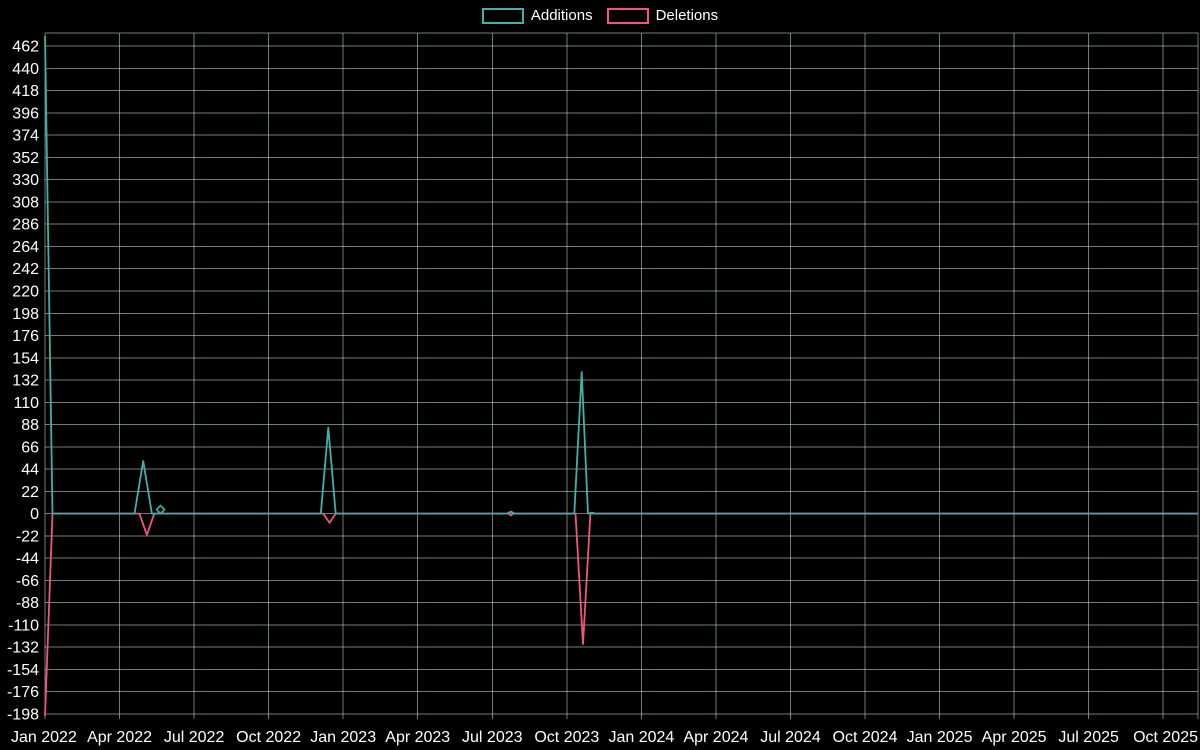  What do you see at coordinates (1014, 737) in the screenshot?
I see `x-tick-label: Apr 2025` at bounding box center [1014, 737].